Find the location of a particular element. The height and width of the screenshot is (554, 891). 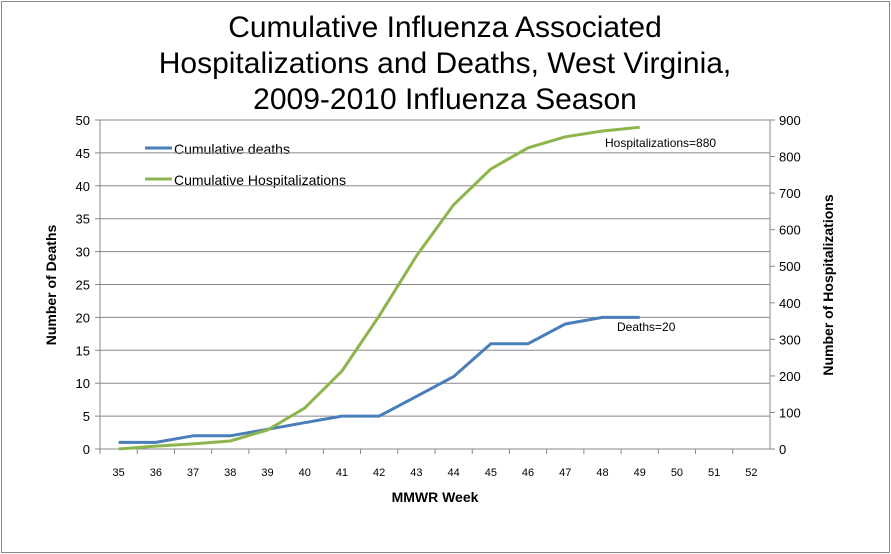

y-tick-label: 20 is located at coordinates (83, 317).